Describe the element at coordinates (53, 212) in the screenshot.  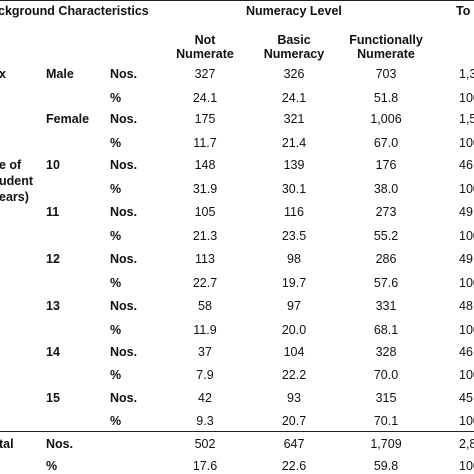
I see `row-group-label: 11` at that location.